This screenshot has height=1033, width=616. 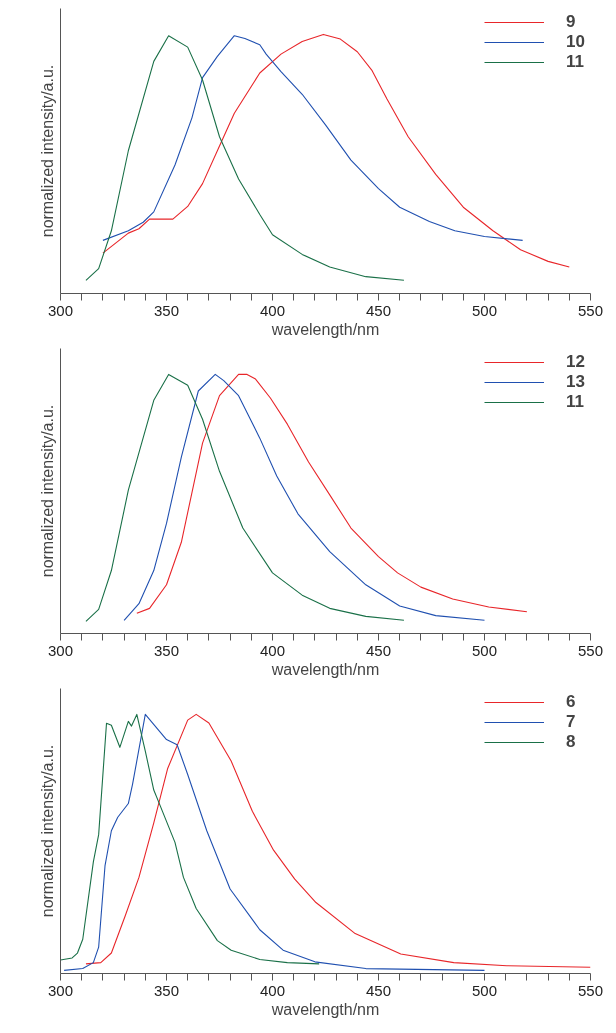 What do you see at coordinates (571, 702) in the screenshot?
I see `legend-label: 6` at bounding box center [571, 702].